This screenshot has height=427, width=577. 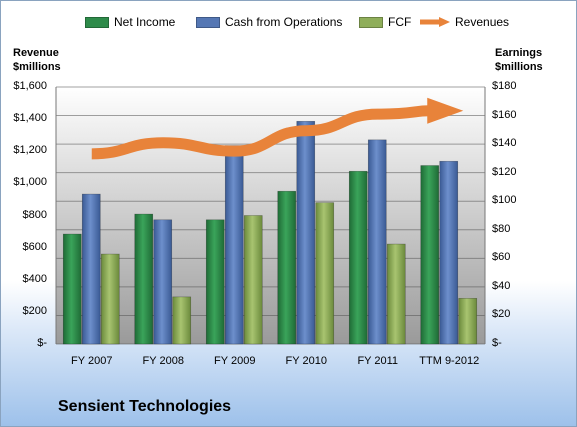 I want to click on right-tick-label: $180, so click(x=504, y=86).